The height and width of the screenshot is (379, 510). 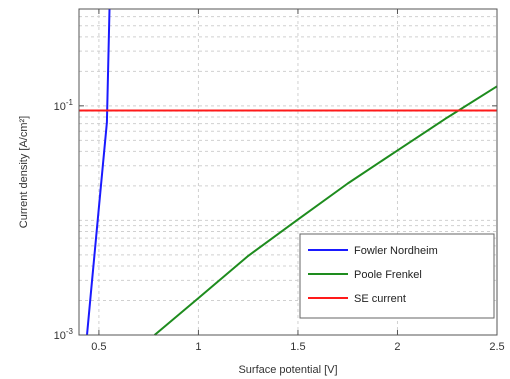 I want to click on legend-label: Poole Frenkel, so click(x=388, y=275).